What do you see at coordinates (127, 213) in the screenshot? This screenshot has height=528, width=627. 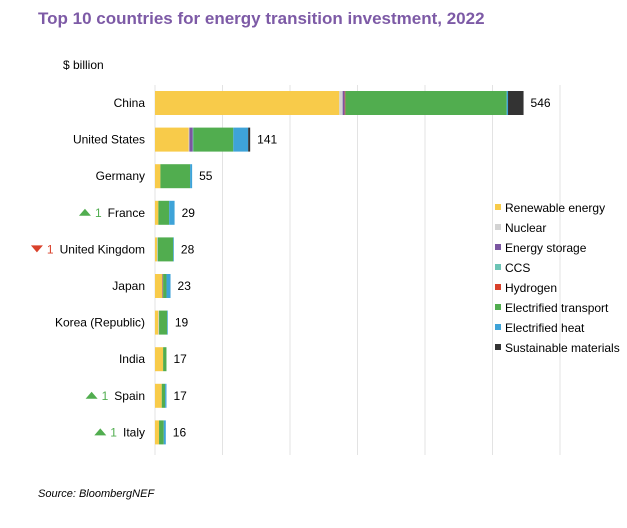 I see `category-label-france: France` at bounding box center [127, 213].